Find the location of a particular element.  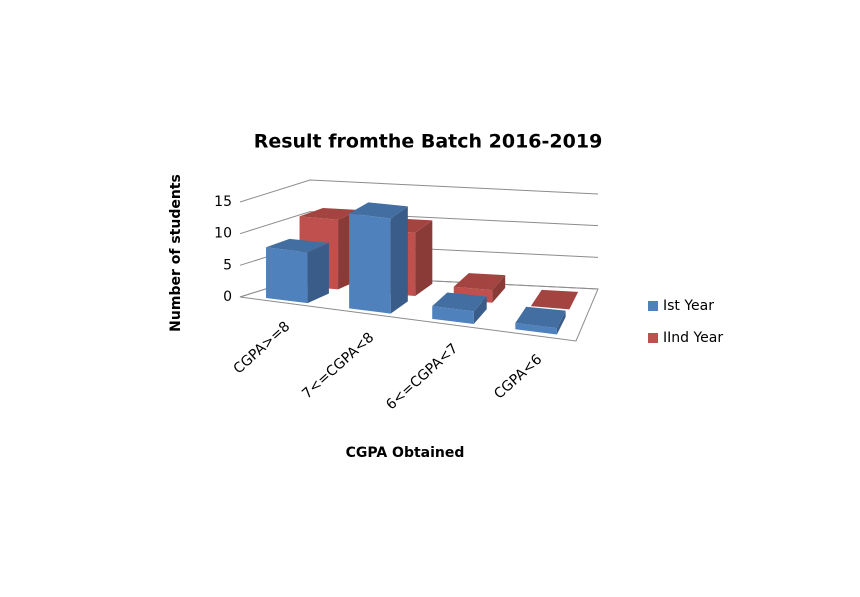

x-tick-label: 7<=CGPA<8 is located at coordinates (338, 366).